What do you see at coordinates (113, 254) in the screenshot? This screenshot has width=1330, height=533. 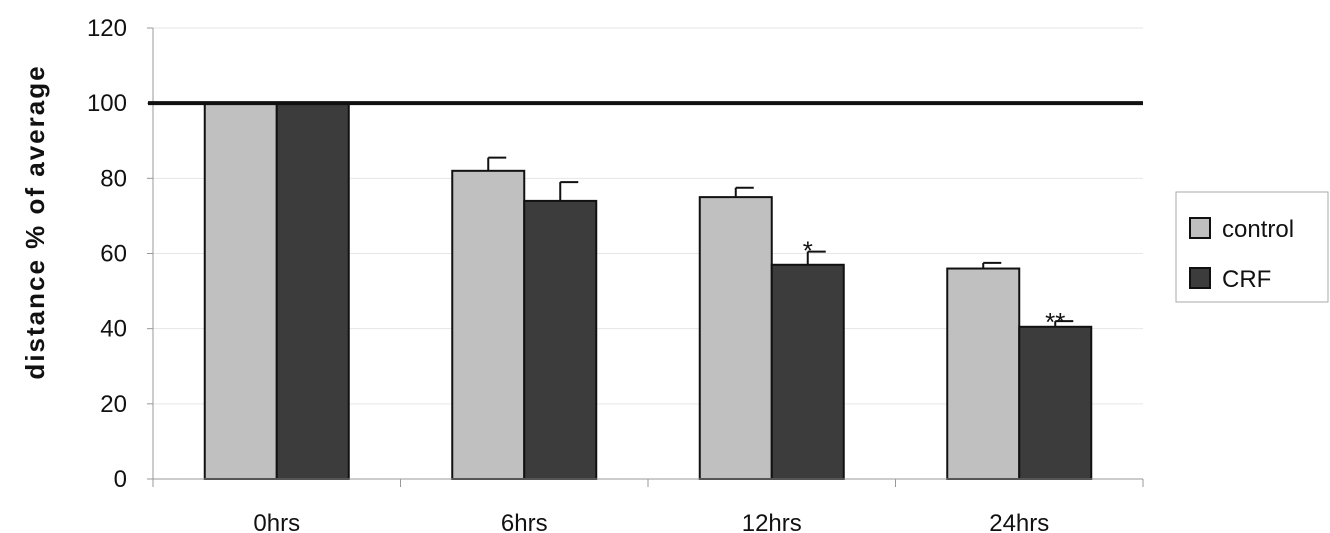 I see `y-tick-label: 60` at bounding box center [113, 254].